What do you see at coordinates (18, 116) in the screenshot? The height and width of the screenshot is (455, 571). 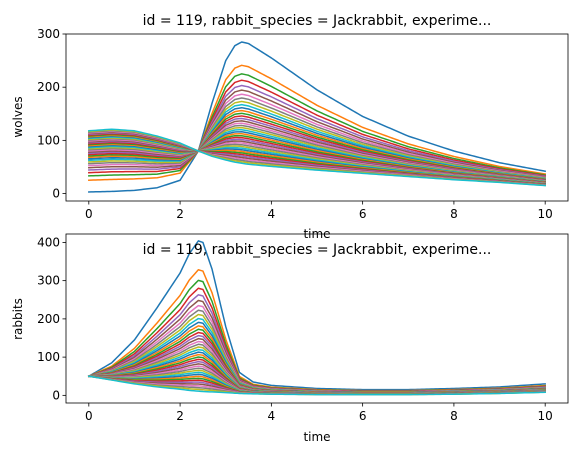 I see `wolves-y-axis-label: wolves` at bounding box center [18, 116].